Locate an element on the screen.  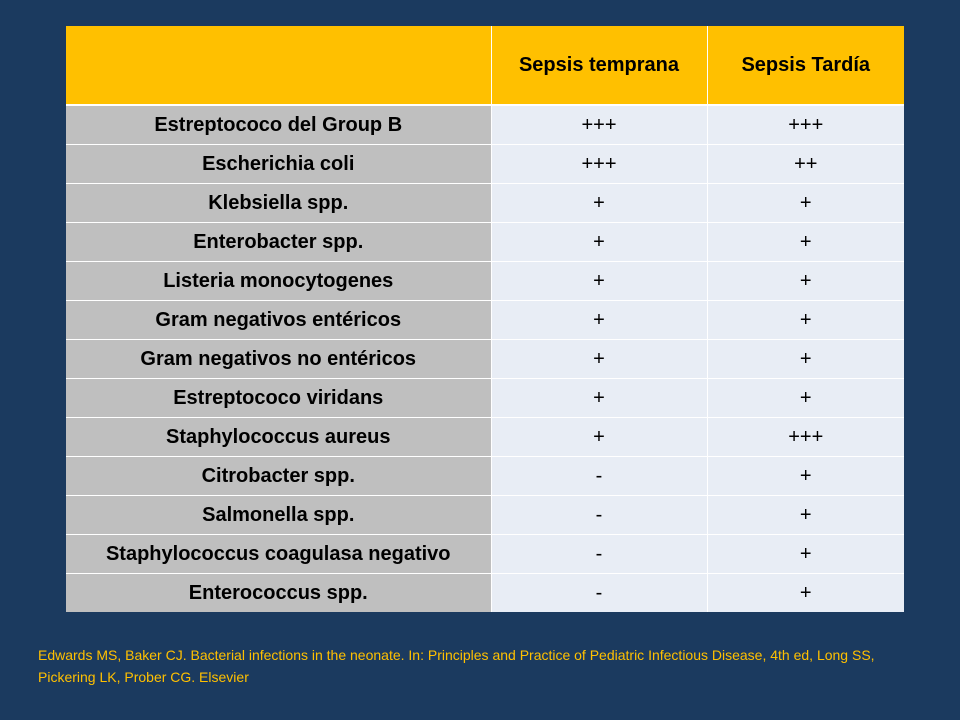
header-early-sepsis: Sepsis temprana is located at coordinates (598, 66).